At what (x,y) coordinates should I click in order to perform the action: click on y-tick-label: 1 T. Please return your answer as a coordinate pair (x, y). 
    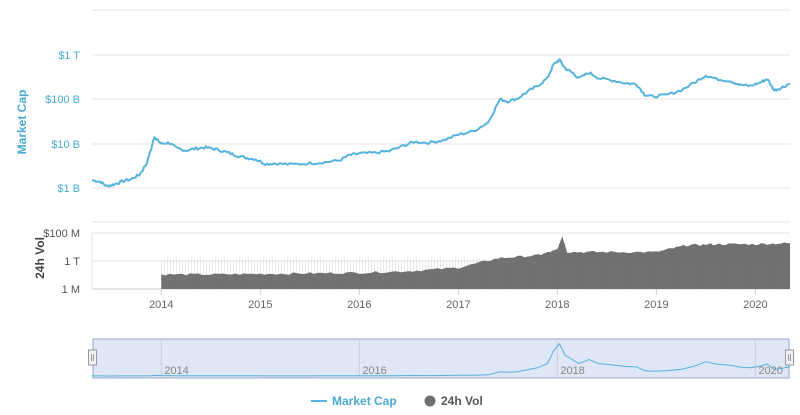
    Looking at the image, I should click on (72, 262).